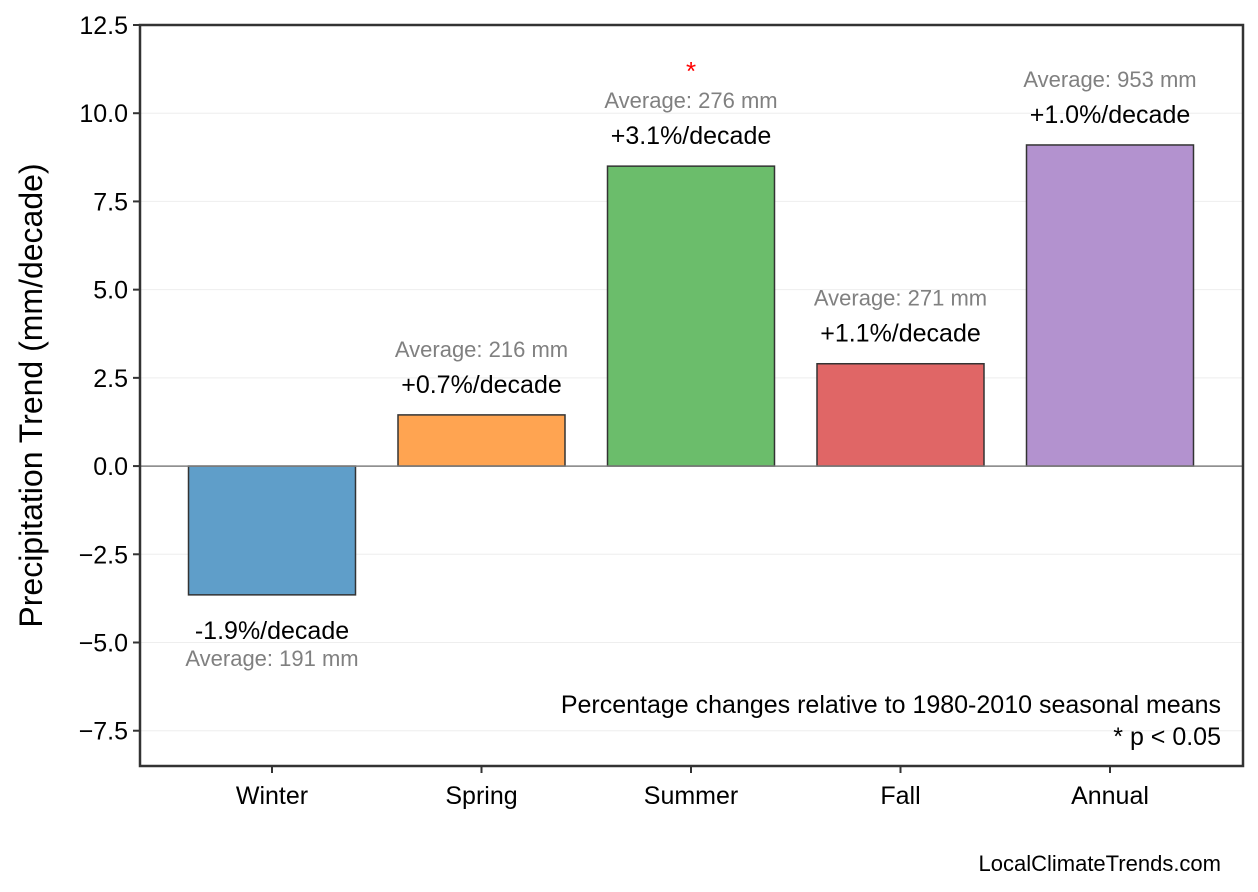  I want to click on source-credit: LocalClimateTrends.com, so click(1100, 863).